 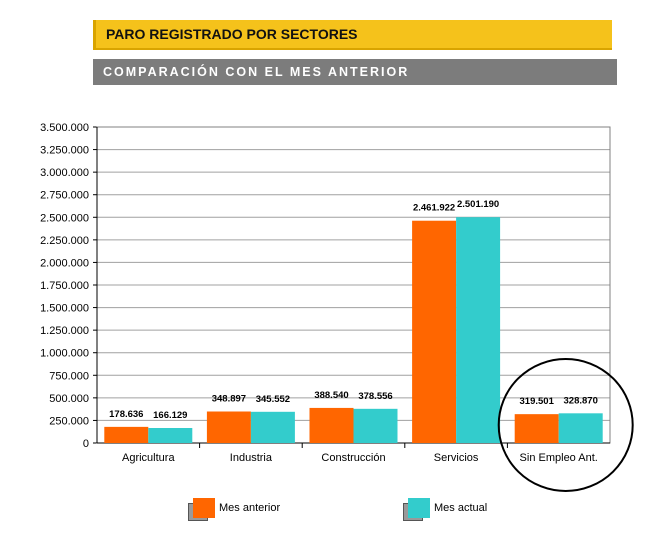 I want to click on data-label-anterior: 348.897, so click(x=229, y=398).